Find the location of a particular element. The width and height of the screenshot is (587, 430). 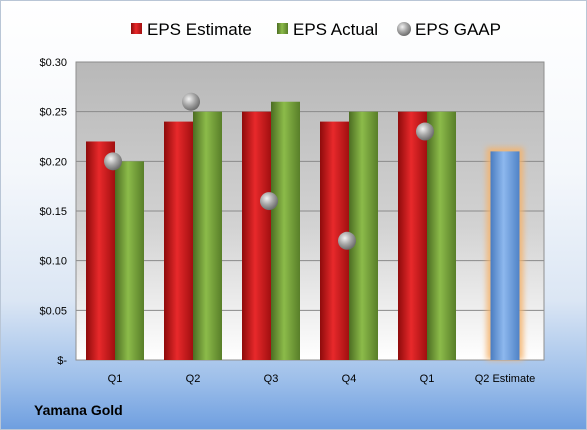

legend-label: EPS GAAP is located at coordinates (458, 29).